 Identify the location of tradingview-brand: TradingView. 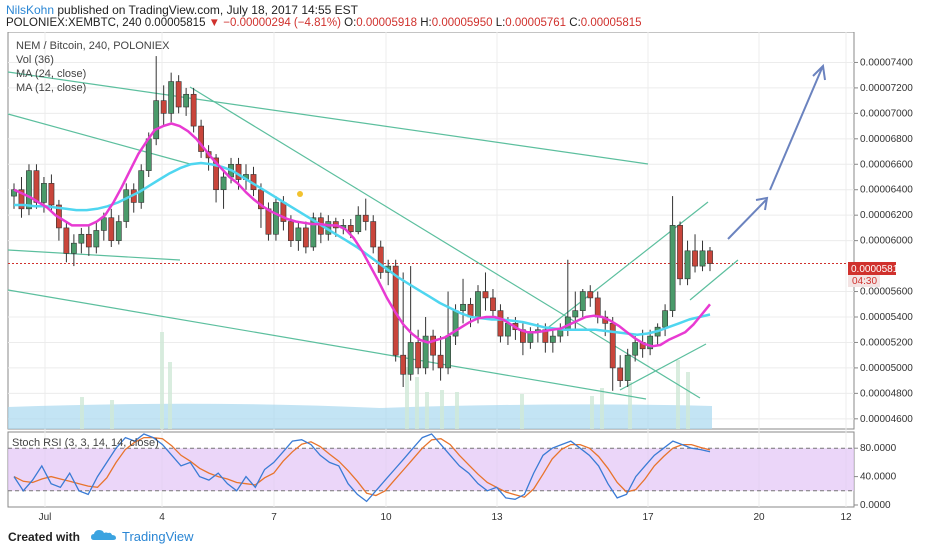
(158, 536).